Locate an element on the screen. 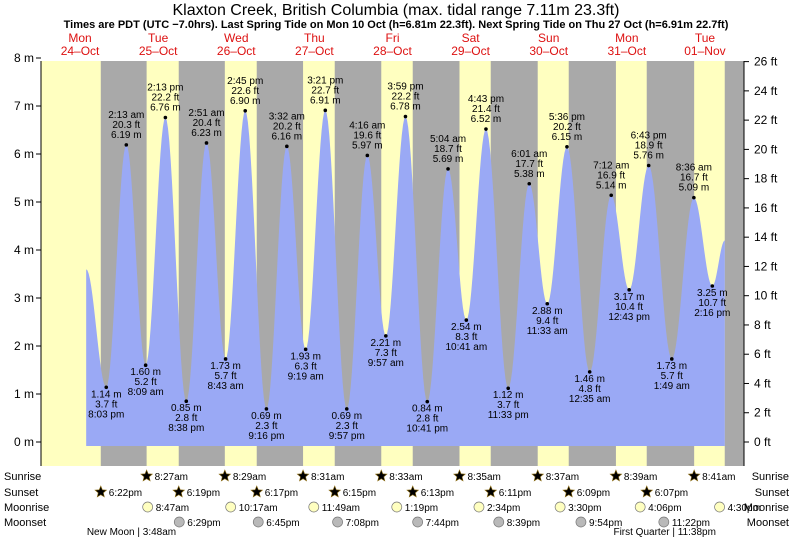 This screenshot has width=793, height=539. sunset-time: 6:07pm is located at coordinates (671, 493).